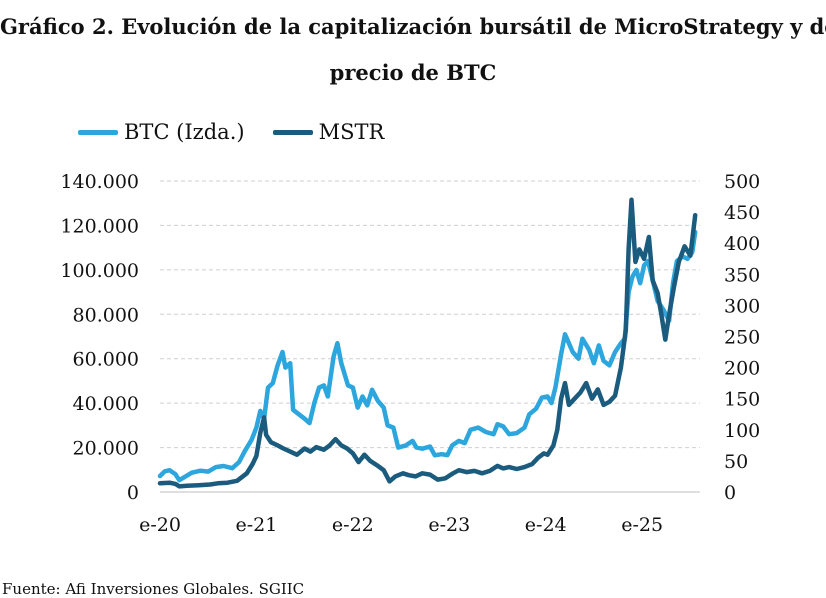 The width and height of the screenshot is (826, 598). What do you see at coordinates (736, 462) in the screenshot?
I see `y-right-tick-label: 50` at bounding box center [736, 462].